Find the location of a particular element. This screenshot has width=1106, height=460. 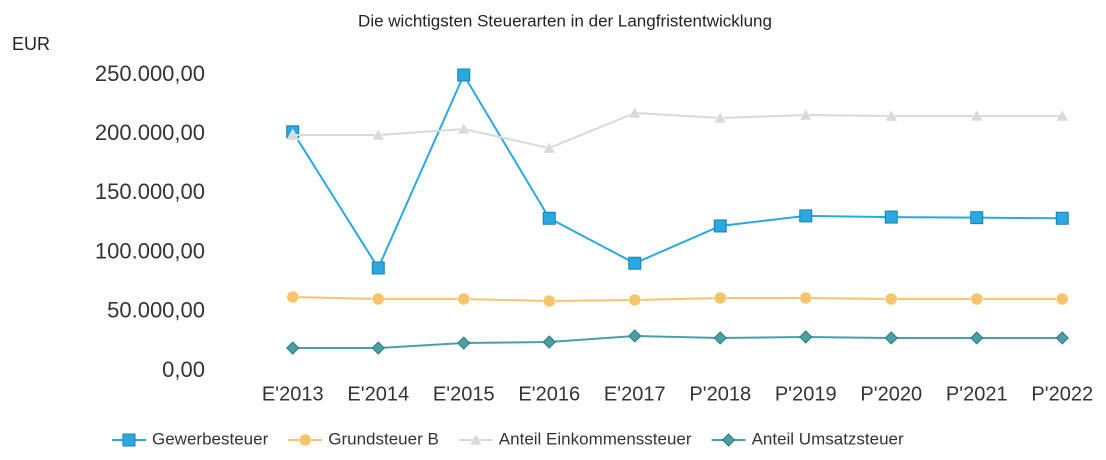

legend-label: Grundsteuer B is located at coordinates (383, 438).